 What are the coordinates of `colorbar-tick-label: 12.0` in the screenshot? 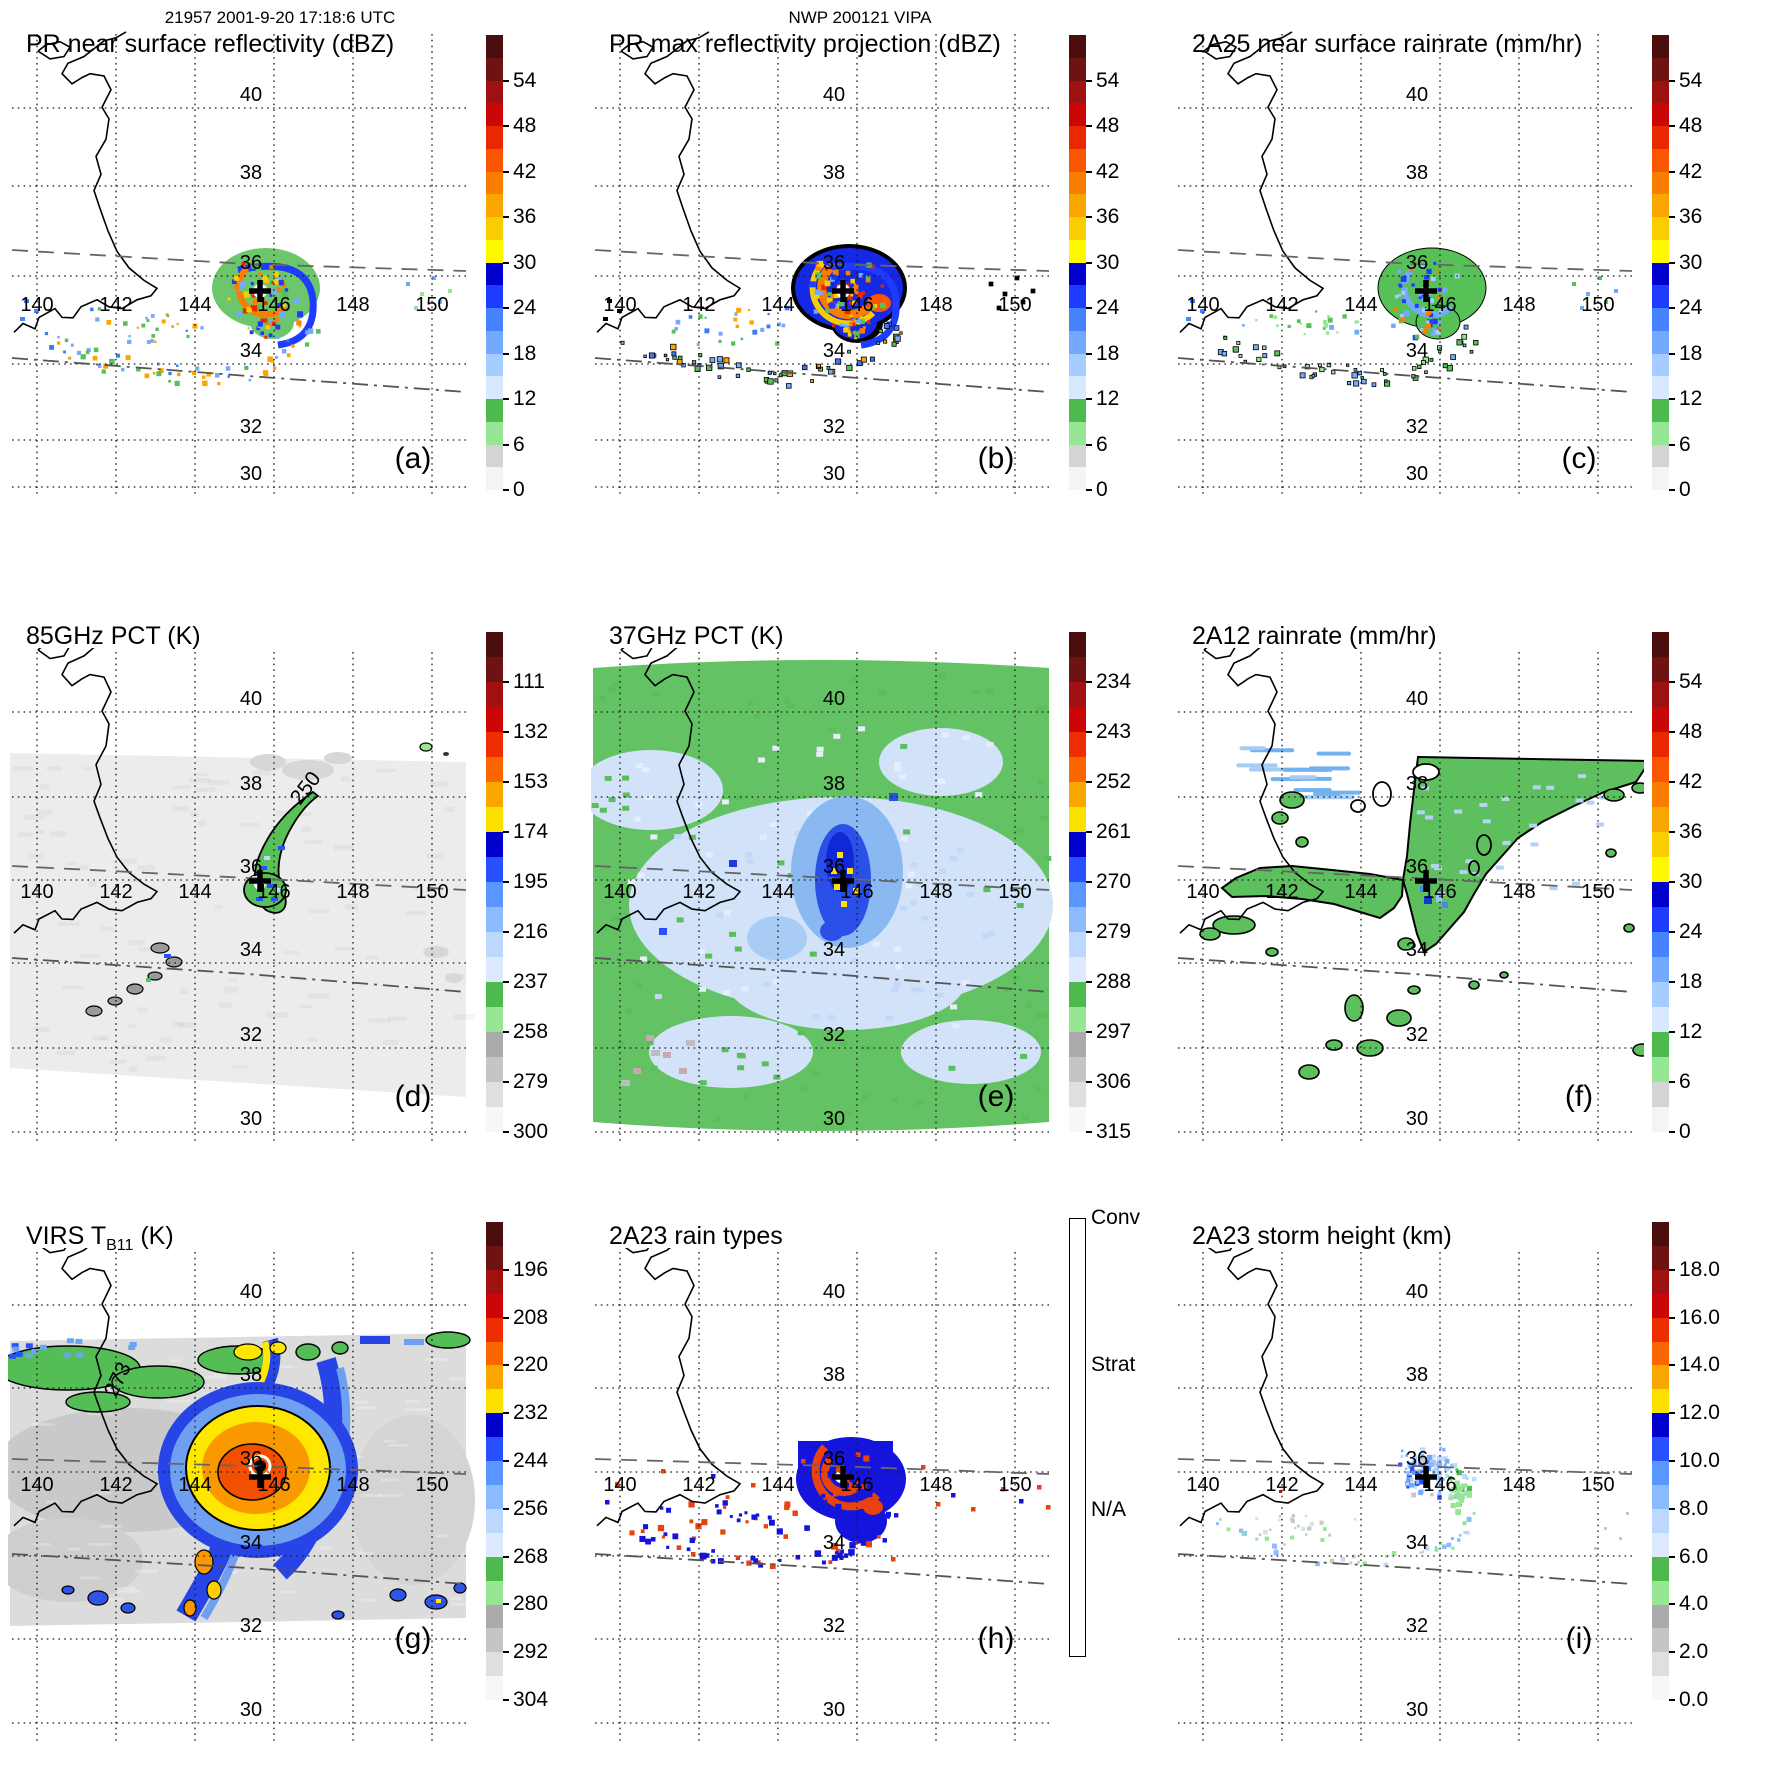 It's located at (1699, 1413).